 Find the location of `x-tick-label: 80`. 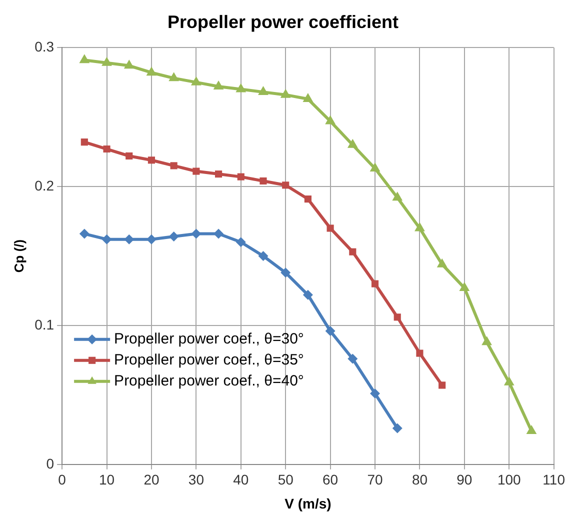

x-tick-label: 80 is located at coordinates (420, 480).